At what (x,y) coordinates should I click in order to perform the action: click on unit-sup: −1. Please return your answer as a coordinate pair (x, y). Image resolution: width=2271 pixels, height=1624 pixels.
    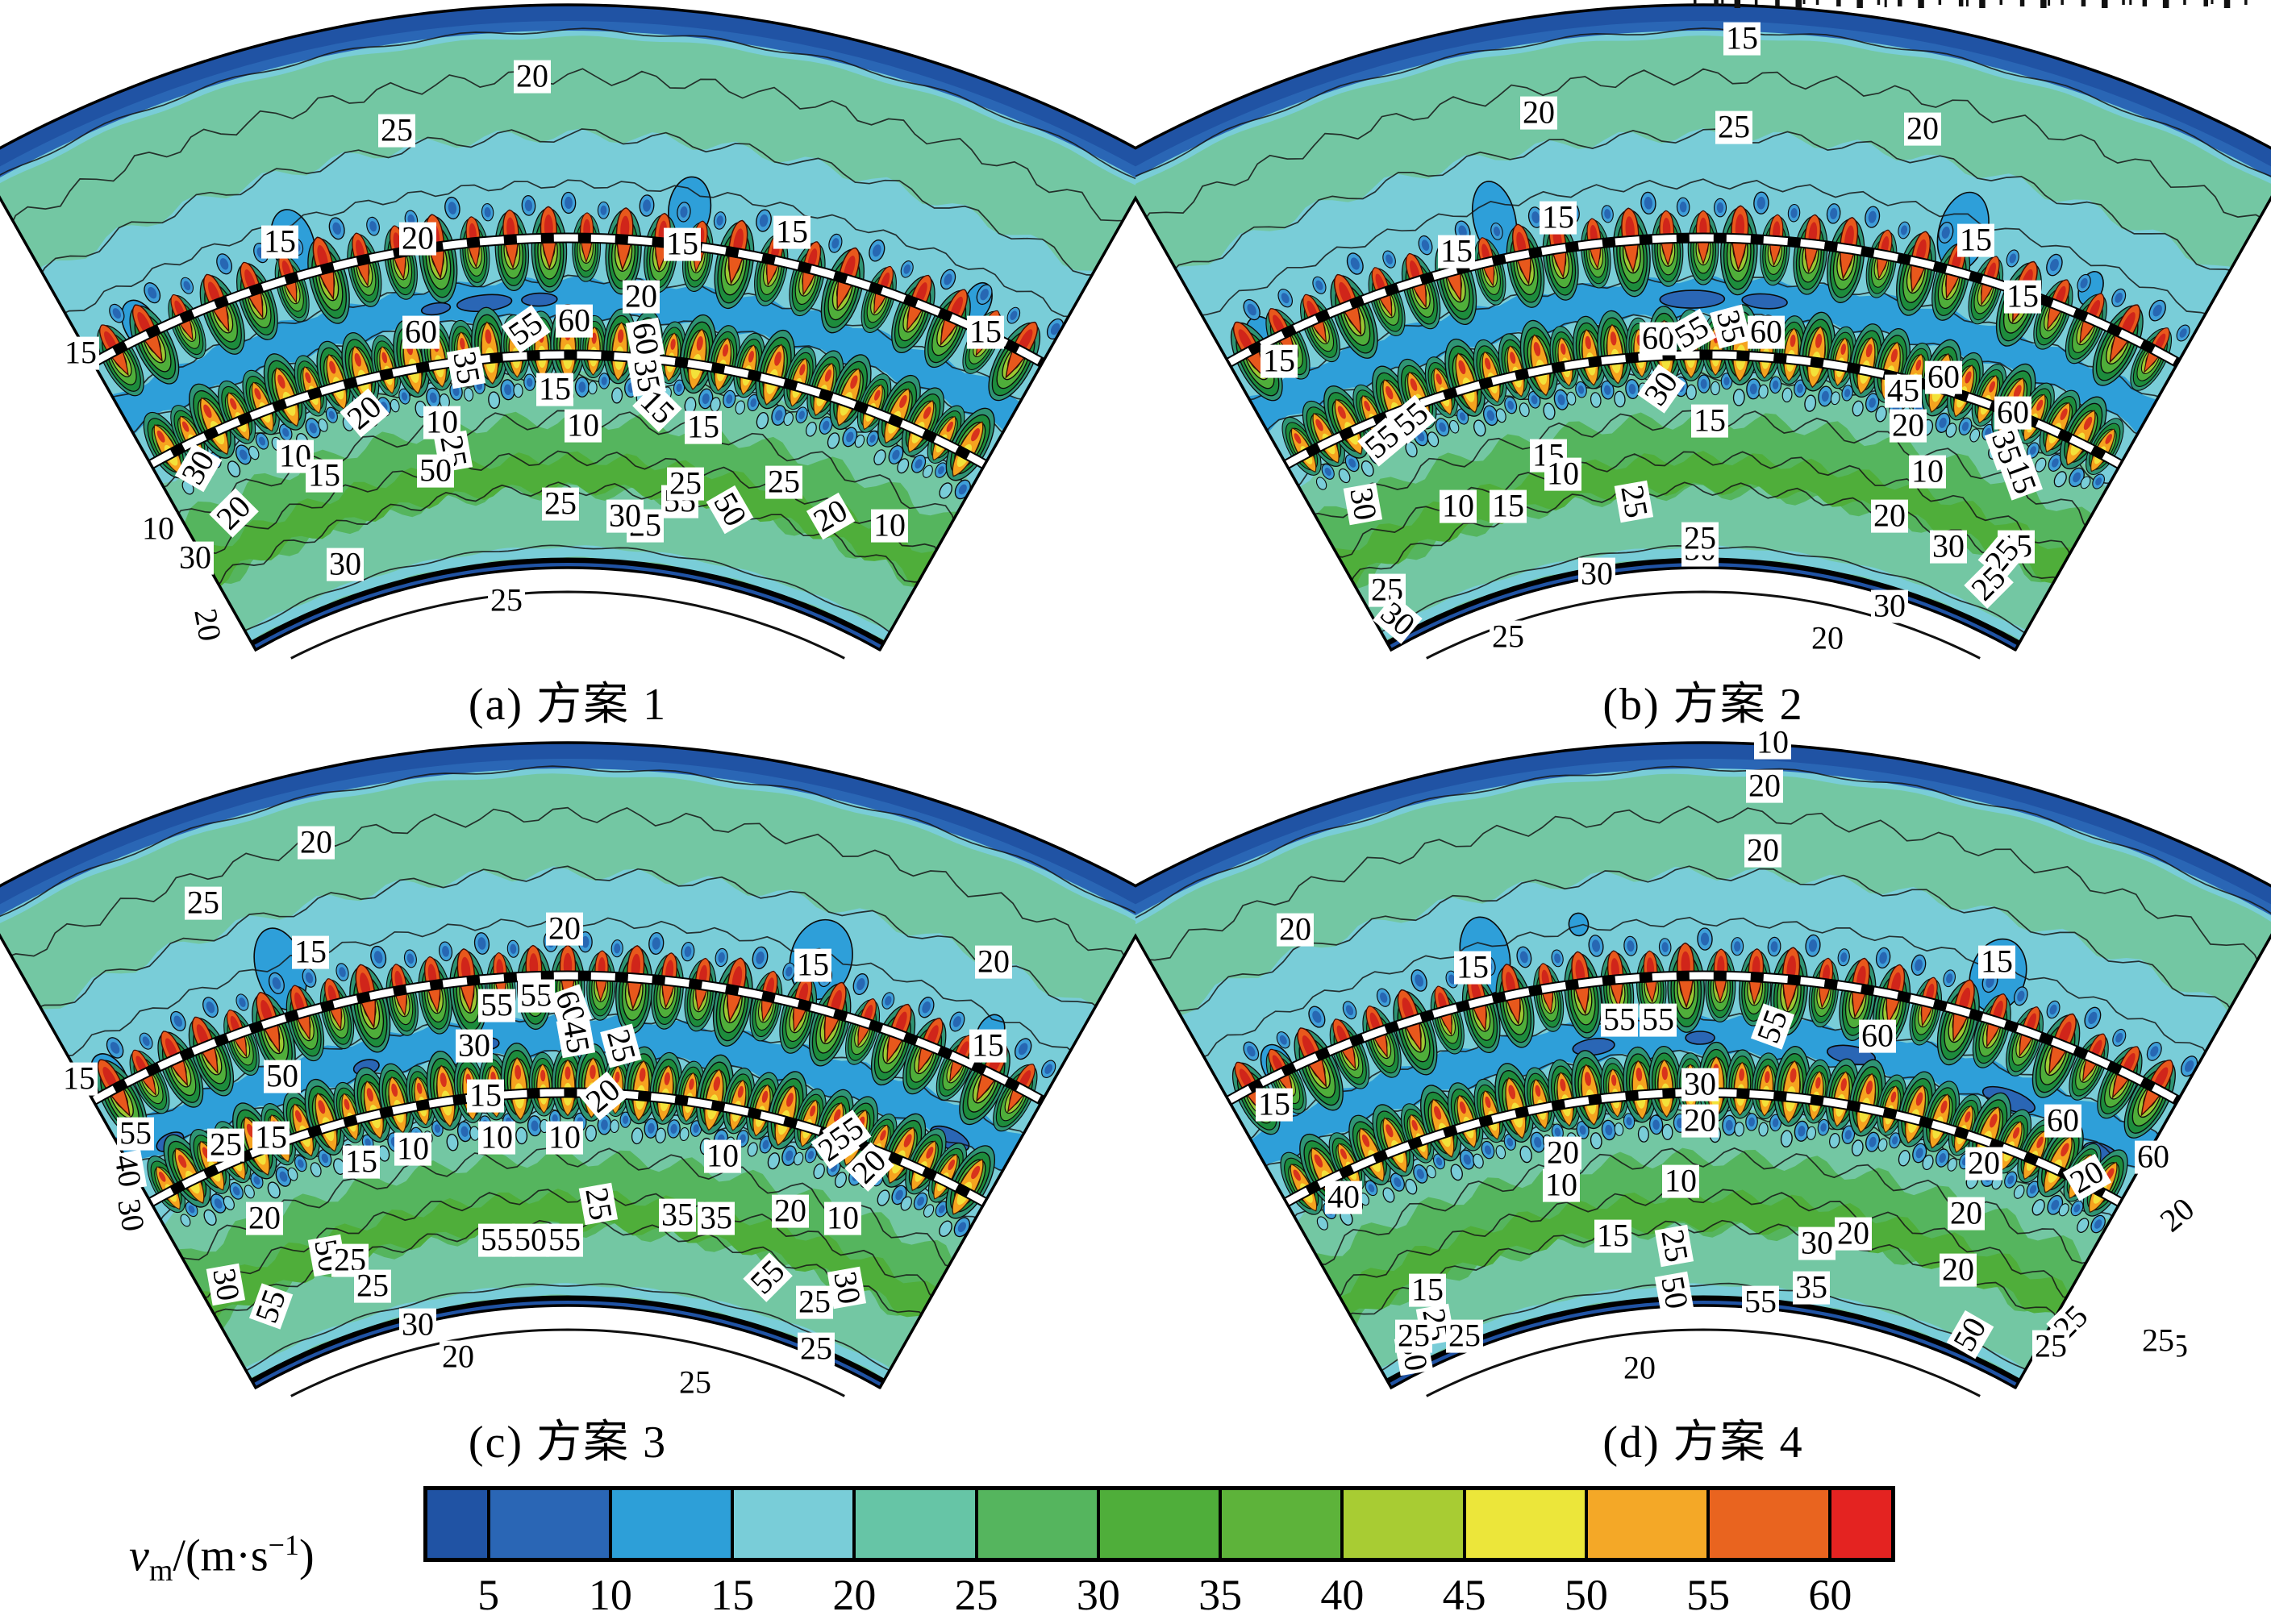
    Looking at the image, I should click on (283, 1545).